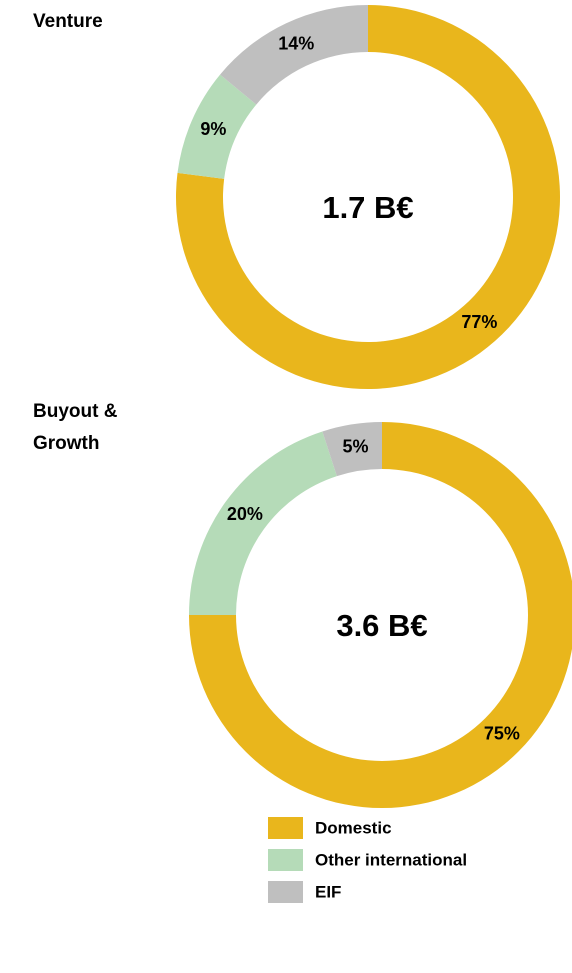  Describe the element at coordinates (353, 827) in the screenshot. I see `legend-label: Domestic` at that location.